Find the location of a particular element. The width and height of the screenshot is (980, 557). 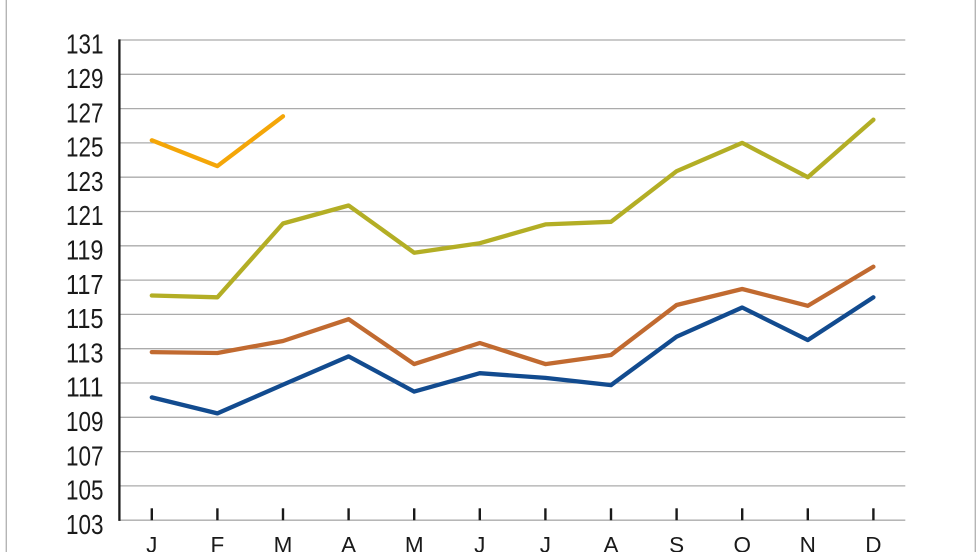

svg-text: 121 is located at coordinates (85, 215).